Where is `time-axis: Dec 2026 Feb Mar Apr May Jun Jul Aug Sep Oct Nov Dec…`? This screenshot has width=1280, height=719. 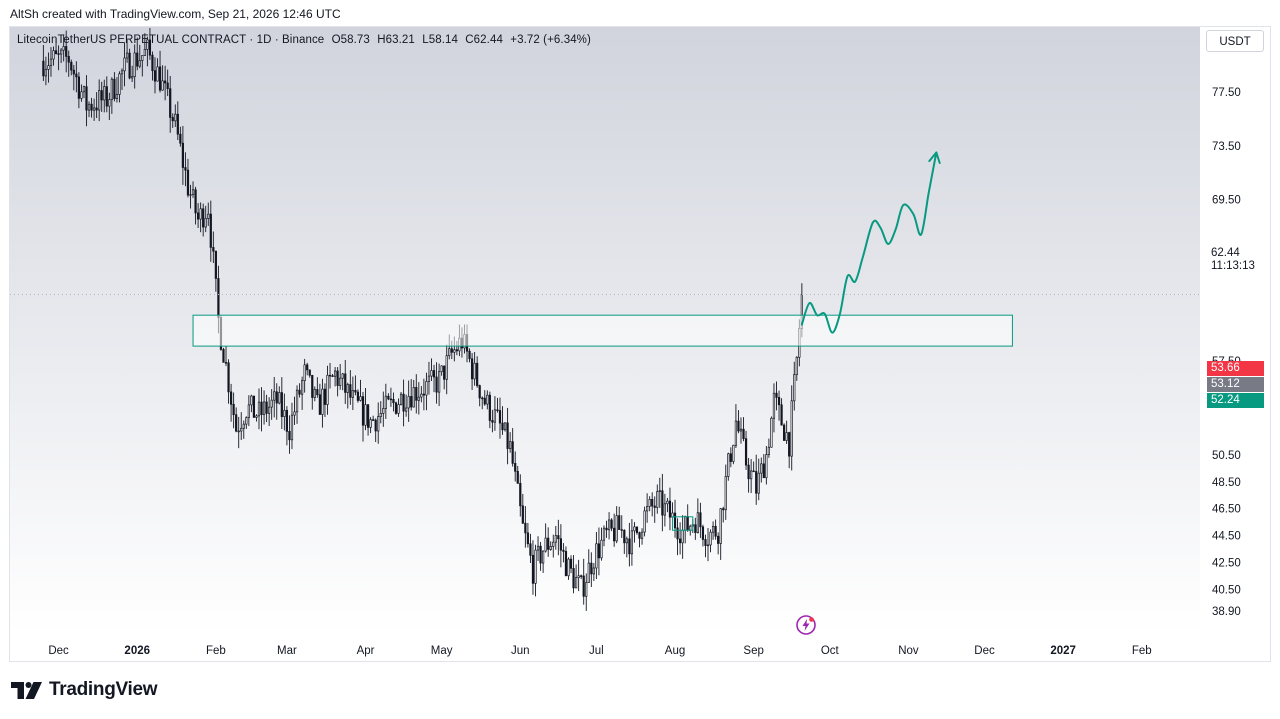
time-axis: Dec 2026 Feb Mar Apr May Jun Jul Aug Sep Oct Nov Dec… is located at coordinates (599, 651).